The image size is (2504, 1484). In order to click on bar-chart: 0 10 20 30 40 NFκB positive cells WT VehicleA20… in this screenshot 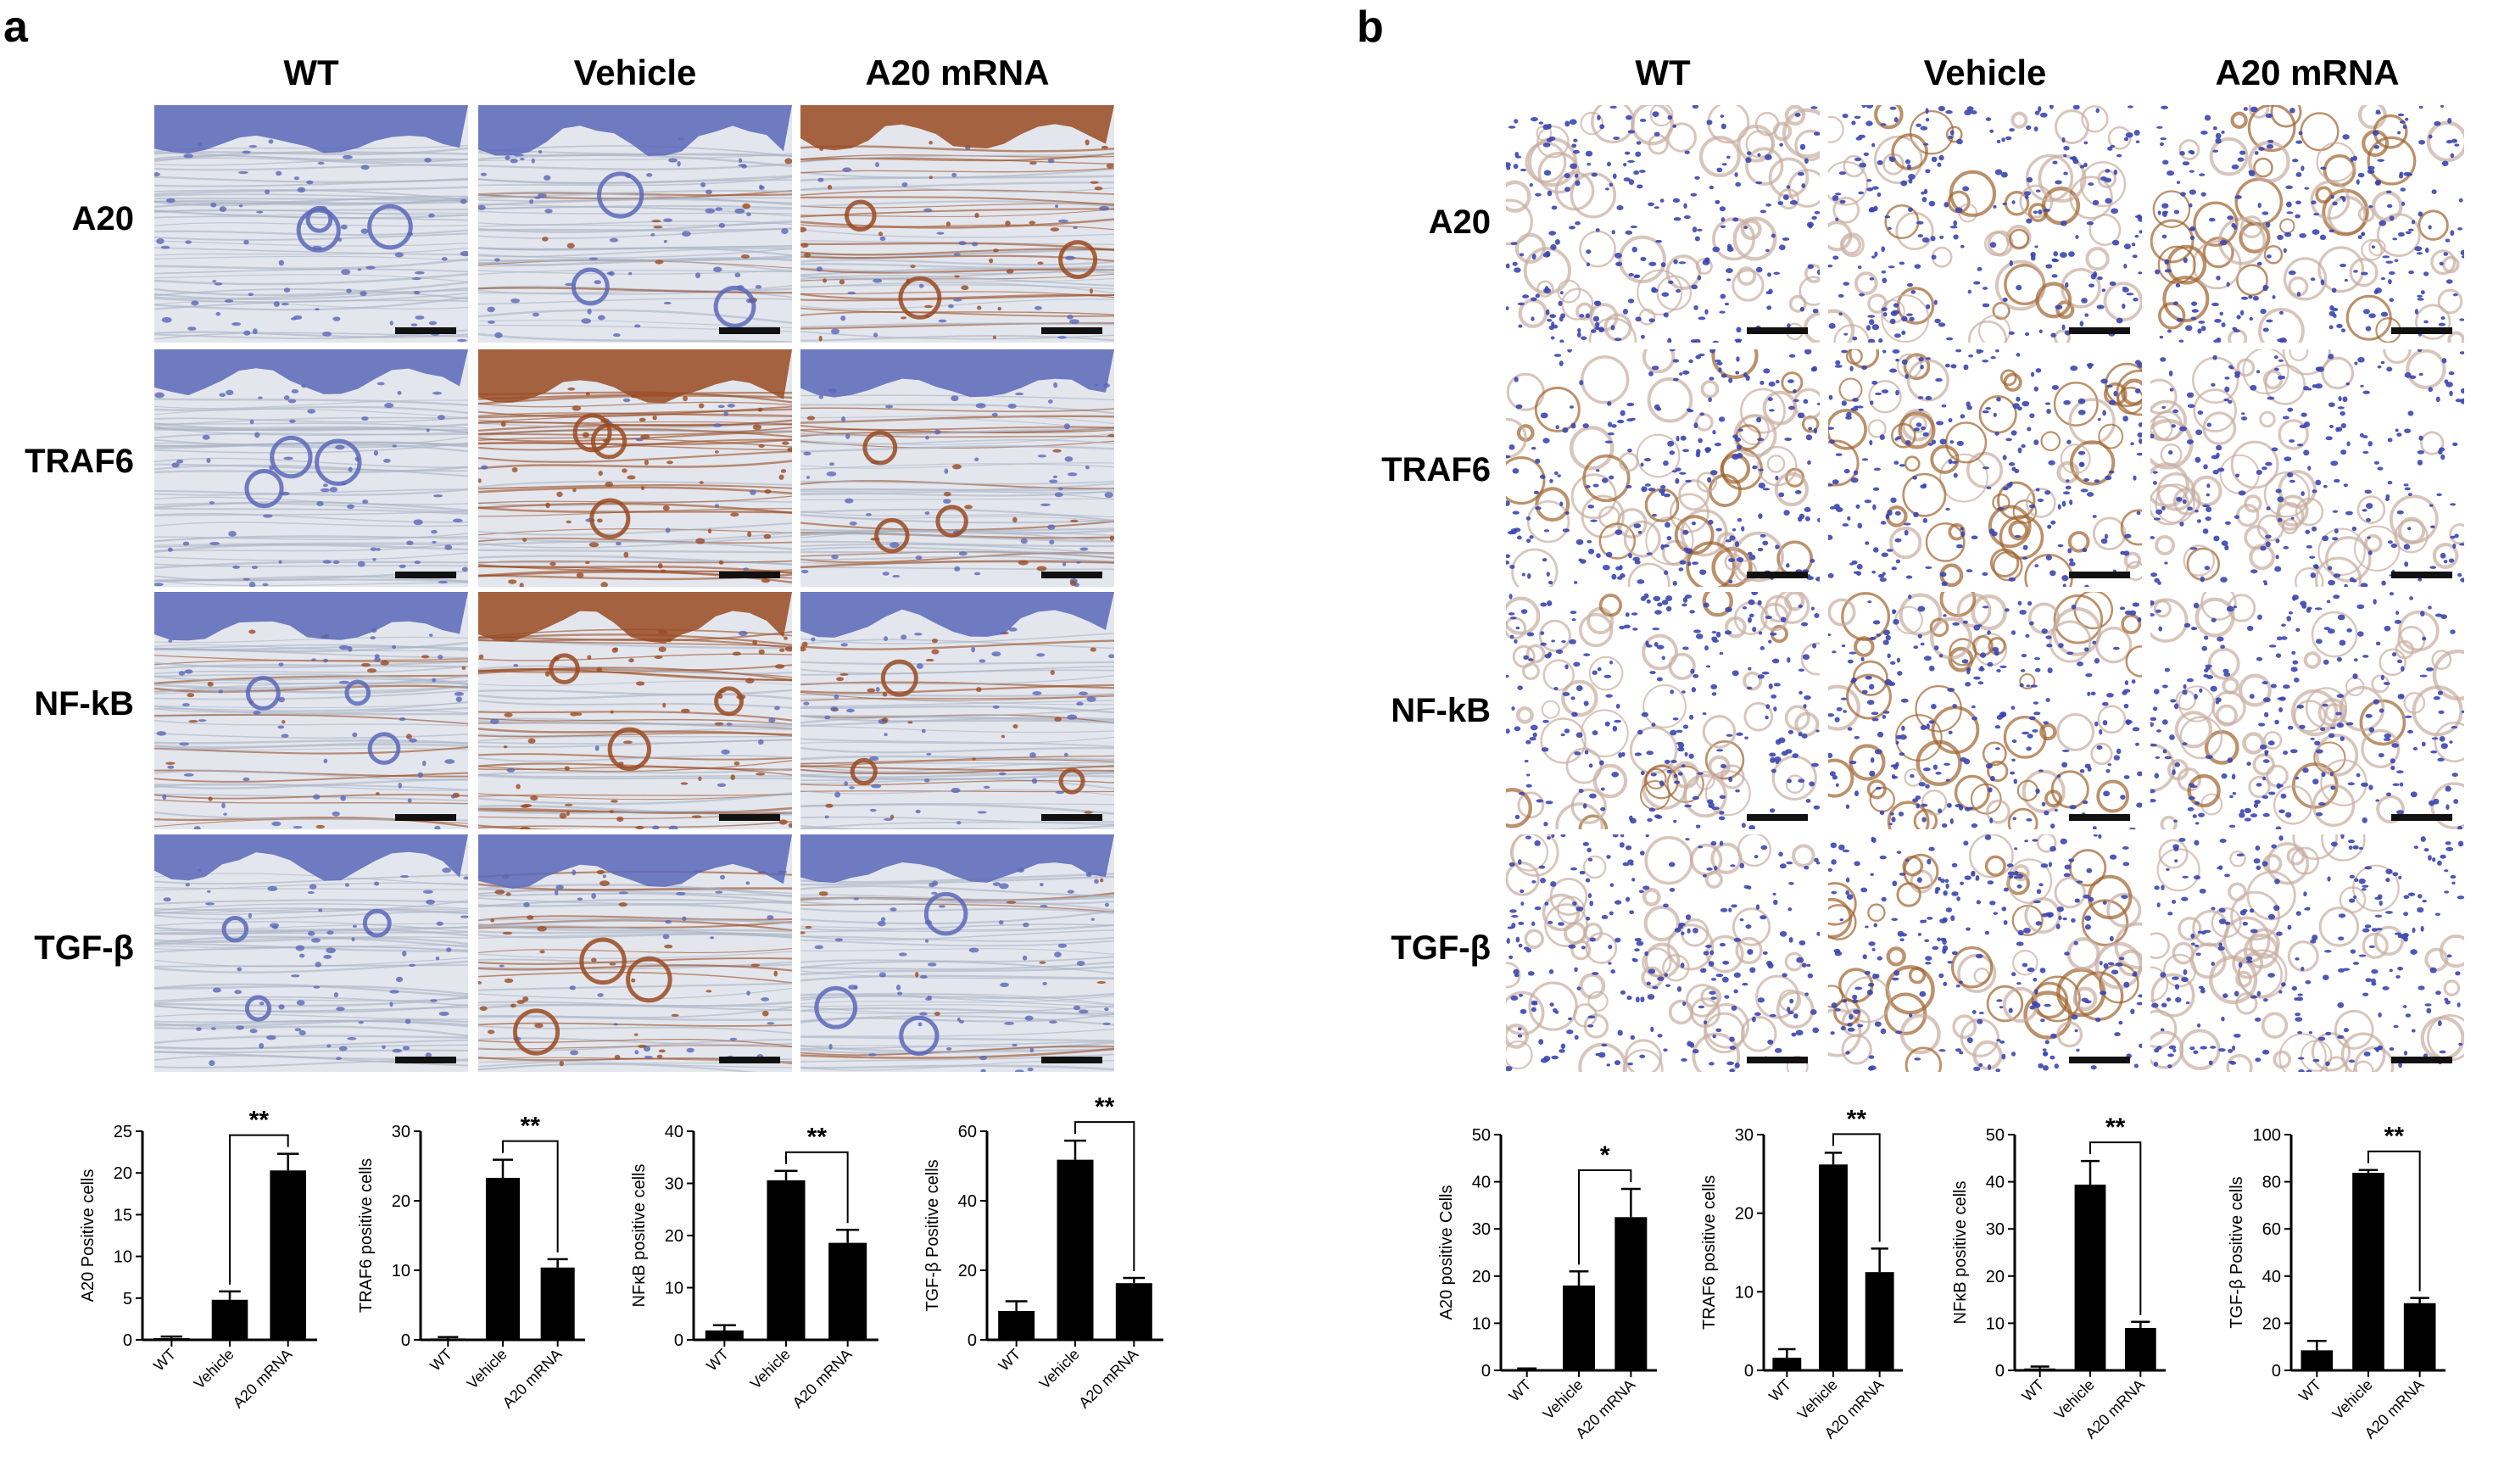, I will do `click(754, 1267)`.